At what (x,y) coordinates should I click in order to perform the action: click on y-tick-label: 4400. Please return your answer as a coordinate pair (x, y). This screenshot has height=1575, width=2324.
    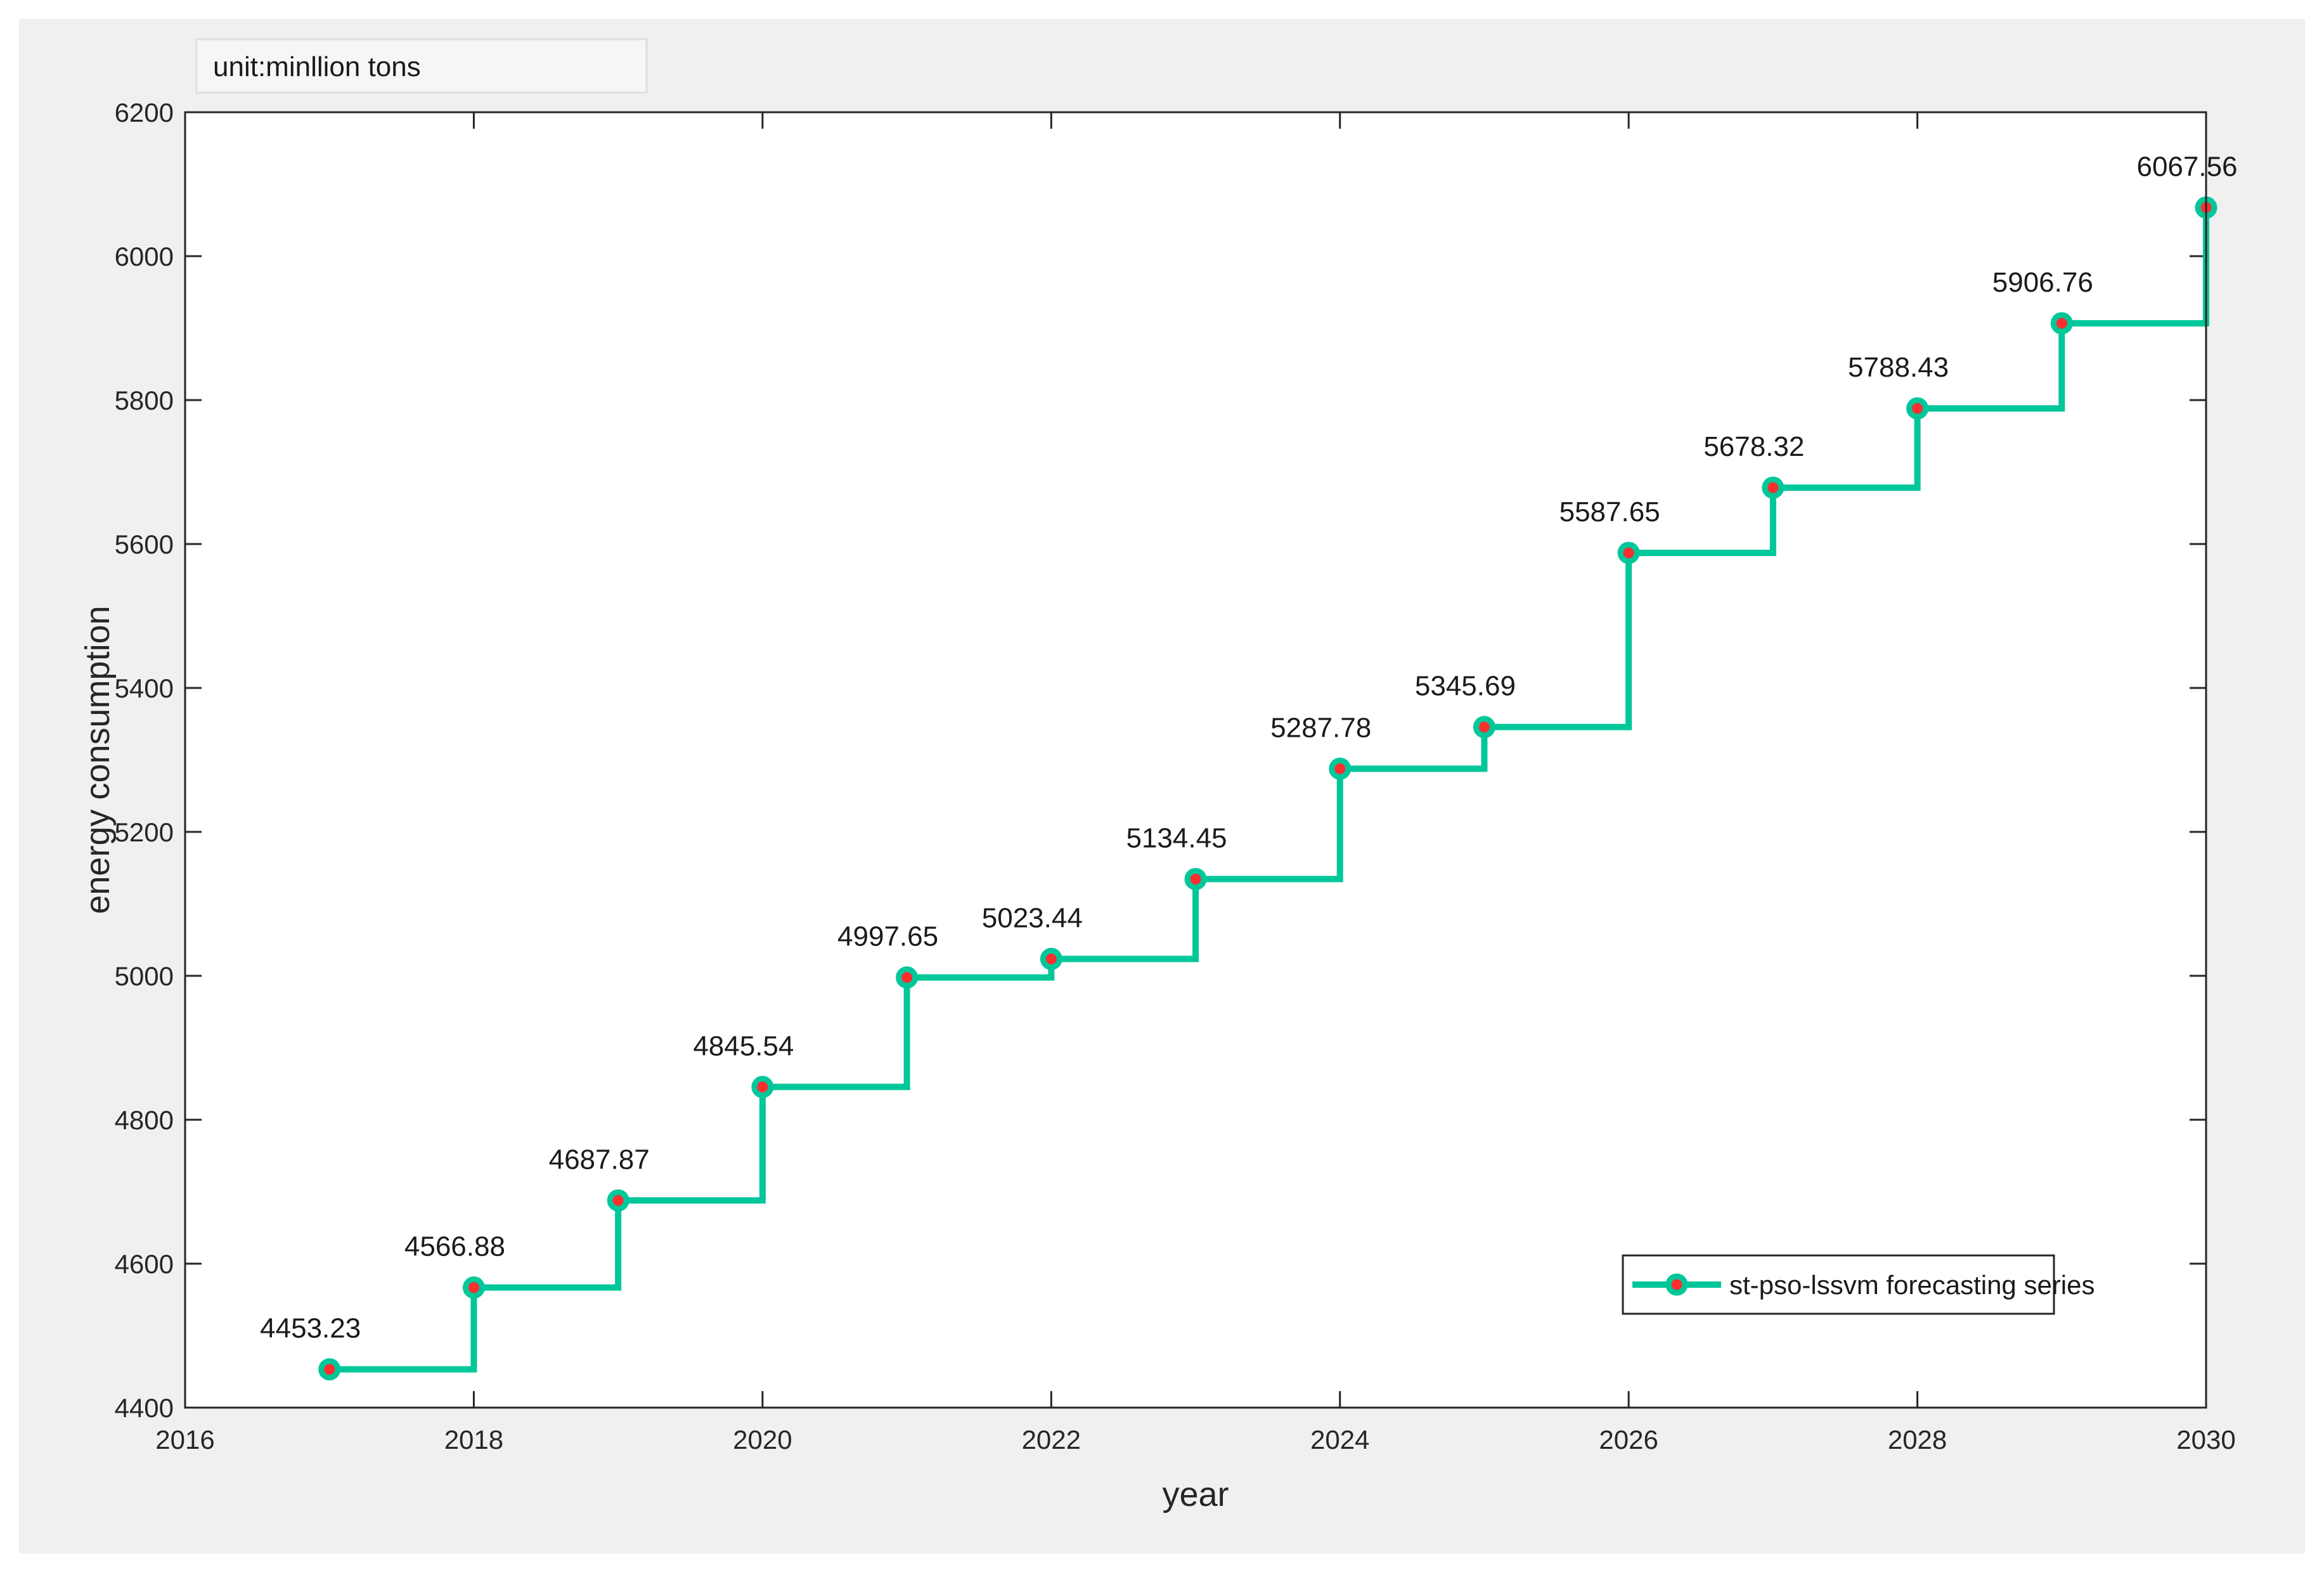
    Looking at the image, I should click on (145, 1408).